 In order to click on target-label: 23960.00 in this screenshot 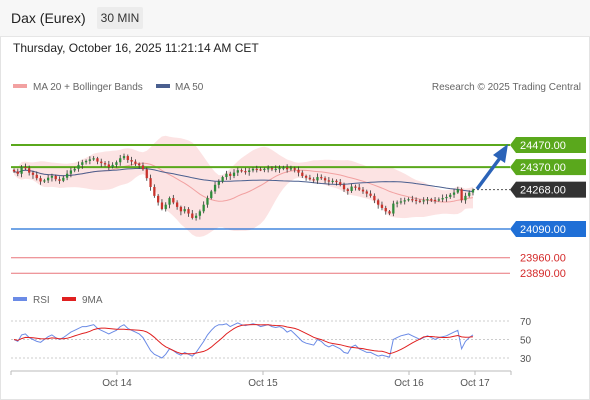, I will do `click(543, 259)`.